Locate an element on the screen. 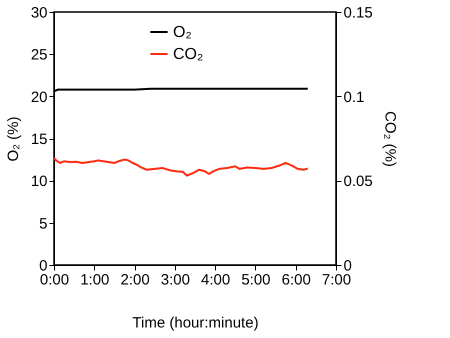 Image resolution: width=450 pixels, height=338 pixels. x-tick-label: 7:00 is located at coordinates (337, 280).